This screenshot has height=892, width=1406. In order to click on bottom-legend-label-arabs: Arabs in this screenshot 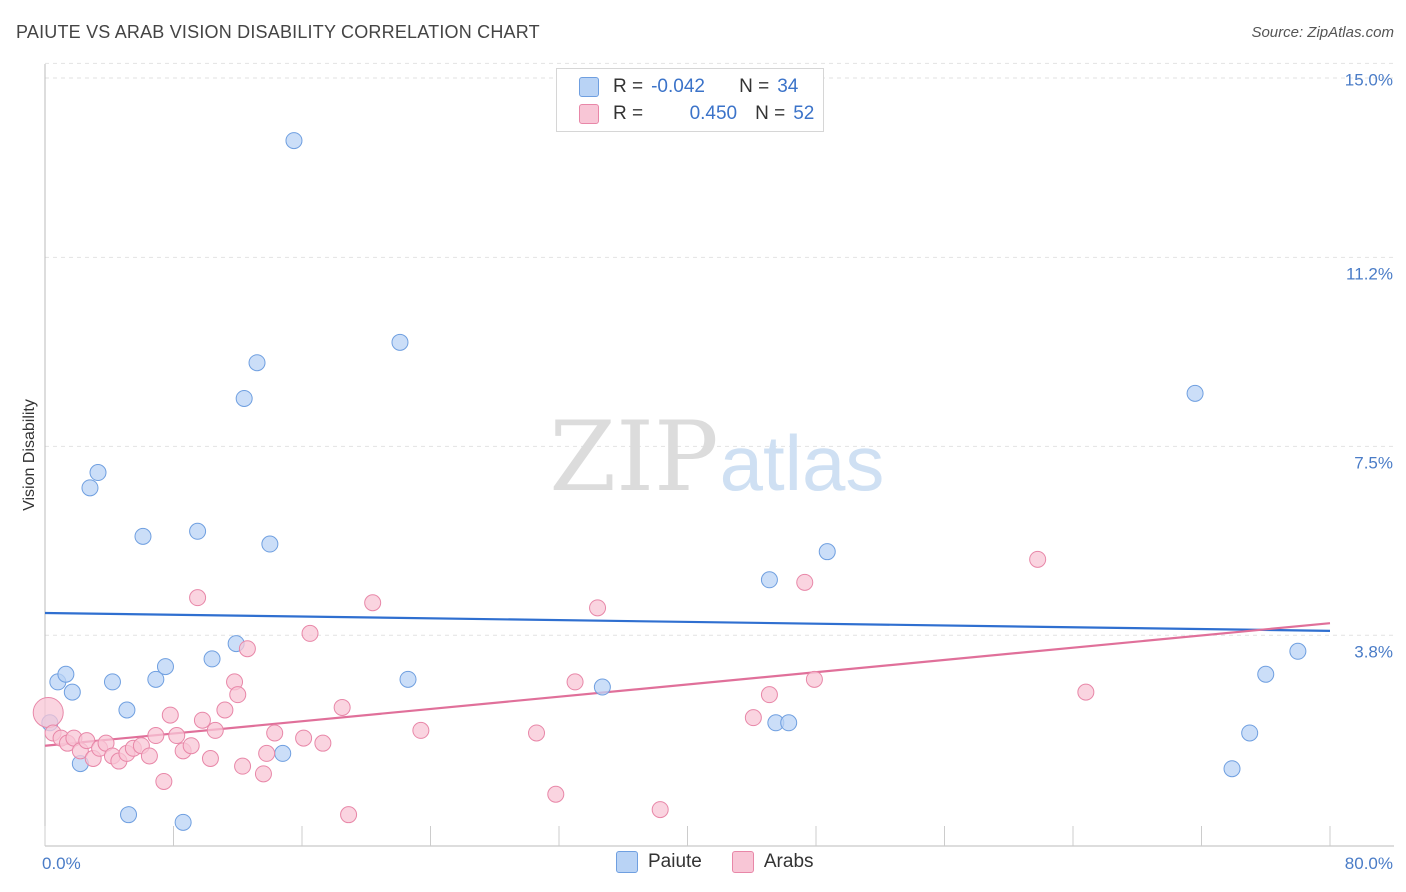, I will do `click(788, 861)`.